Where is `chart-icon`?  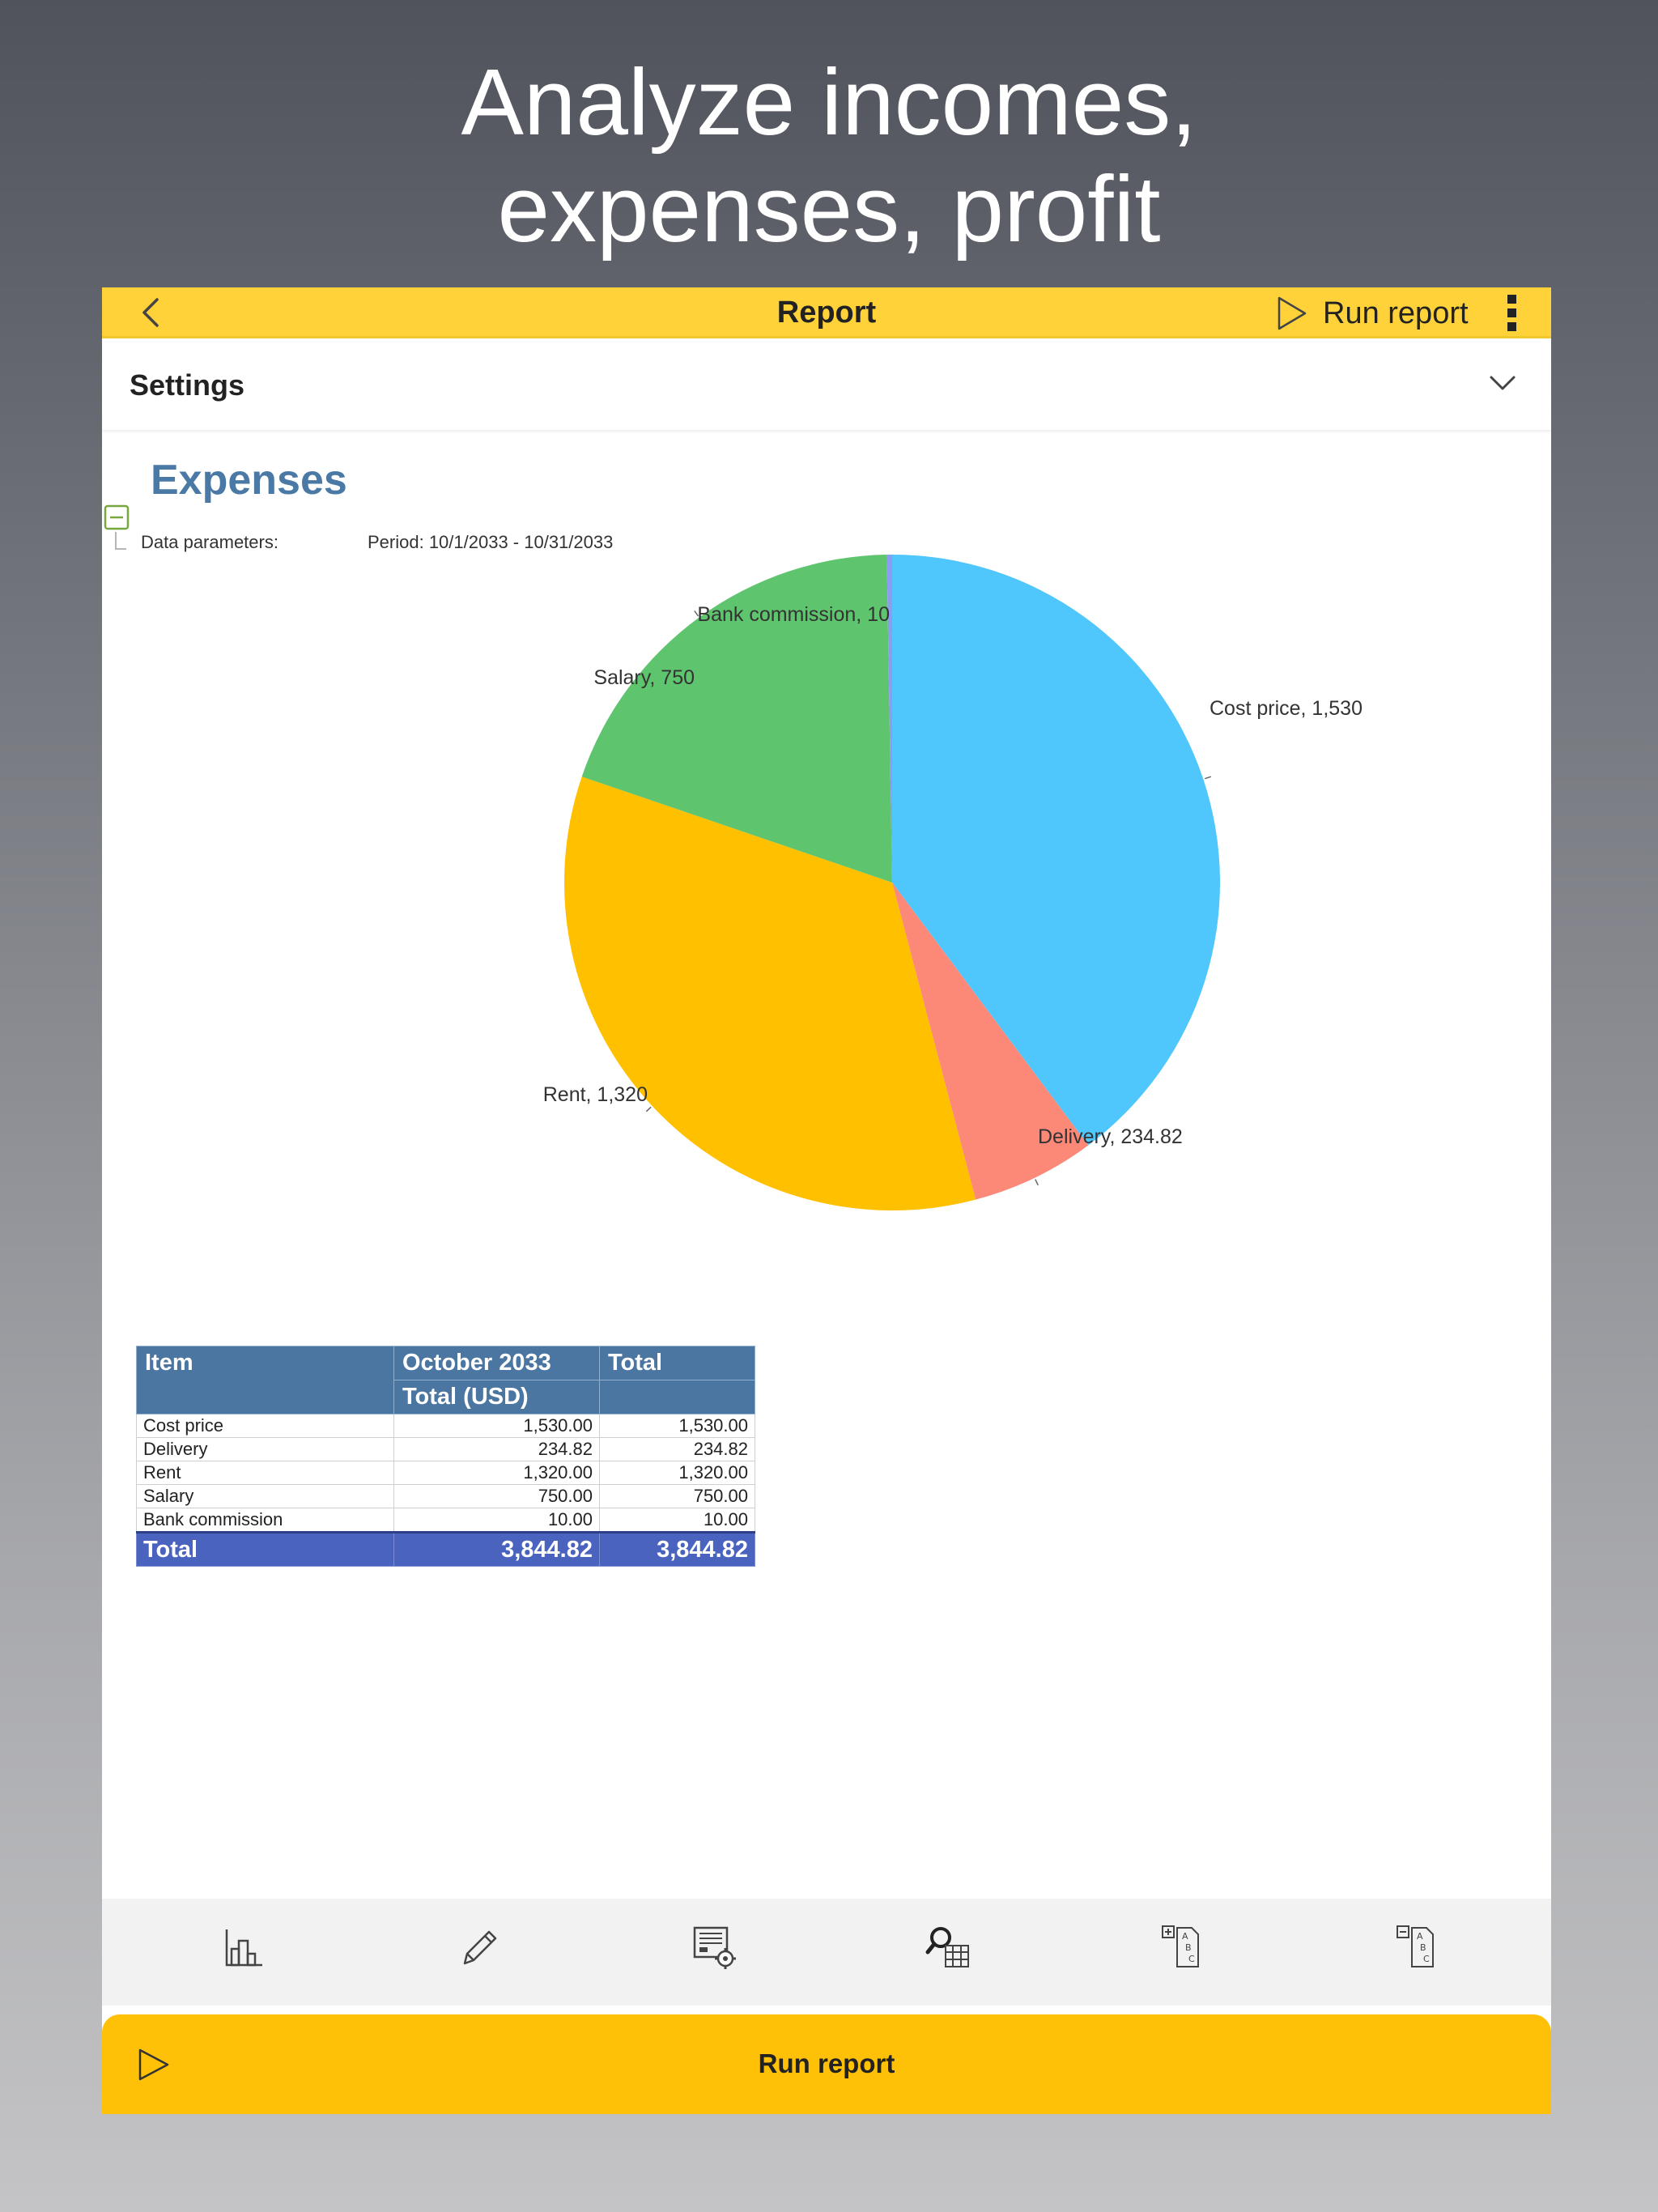 chart-icon is located at coordinates (243, 1948).